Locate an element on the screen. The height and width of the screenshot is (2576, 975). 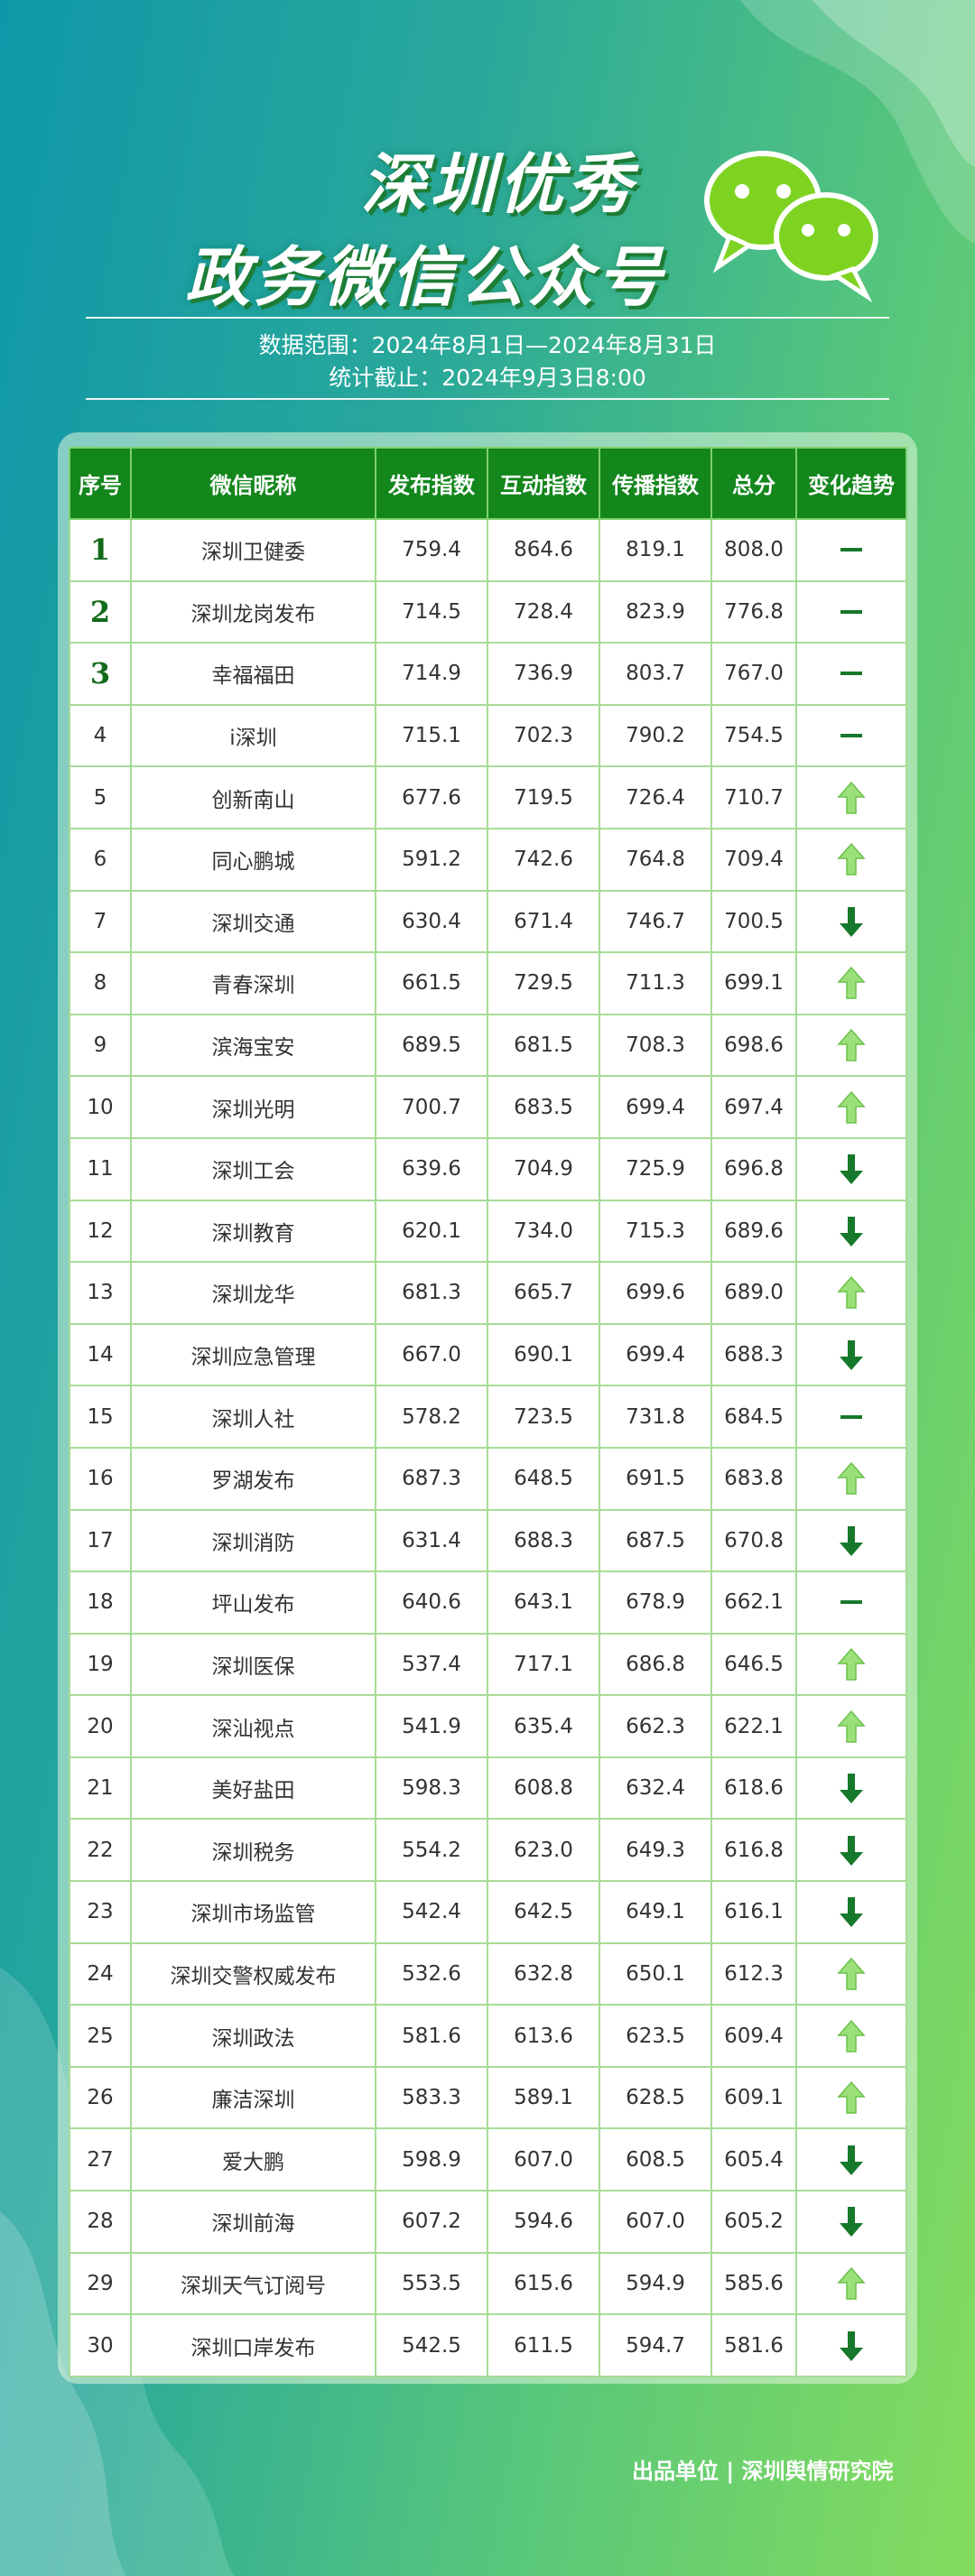
flat-dash is located at coordinates (851, 611).